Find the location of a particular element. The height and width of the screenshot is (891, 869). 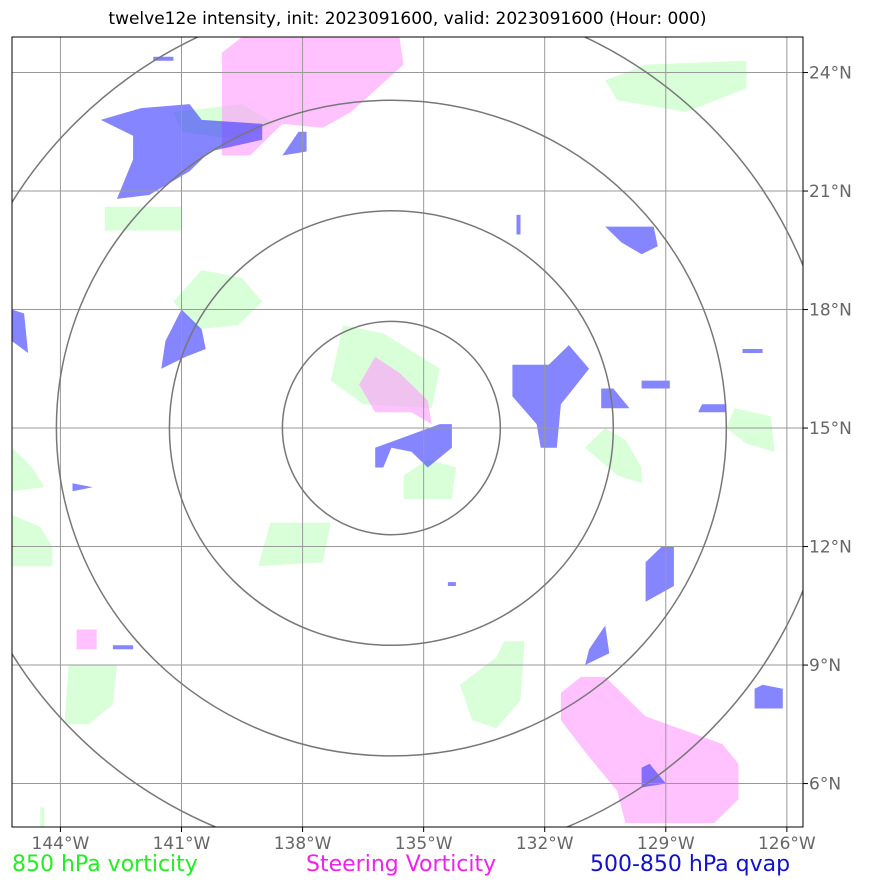

longitude-tick-labels: 144°W 141°W 138°W 135°W 132°W 129°W 126°W is located at coordinates (424, 840).